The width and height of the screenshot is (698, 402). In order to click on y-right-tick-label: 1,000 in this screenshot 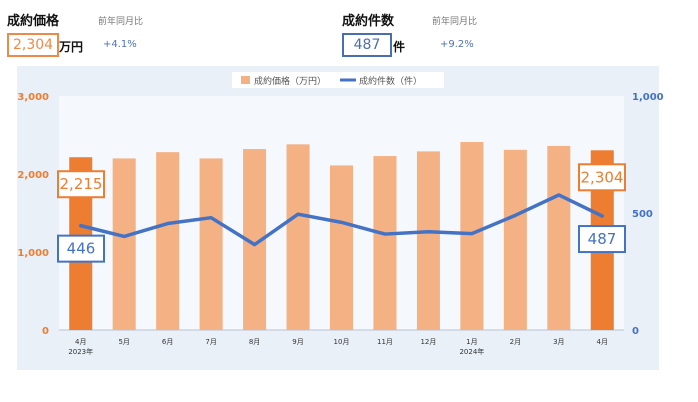, I will do `click(648, 97)`.